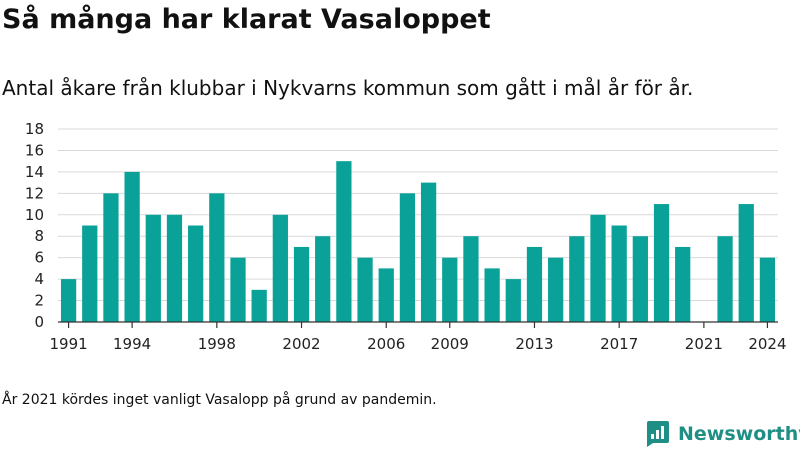 This screenshot has height=450, width=800. I want to click on axes, so click(418, 324).